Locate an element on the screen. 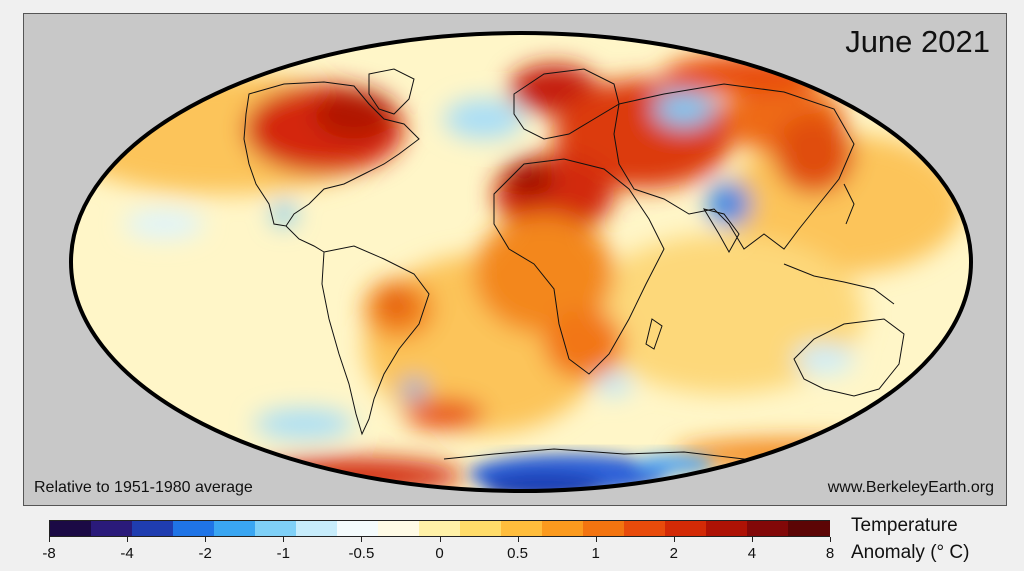 The width and height of the screenshot is (1024, 571). coastline-greenland is located at coordinates (391, 91).